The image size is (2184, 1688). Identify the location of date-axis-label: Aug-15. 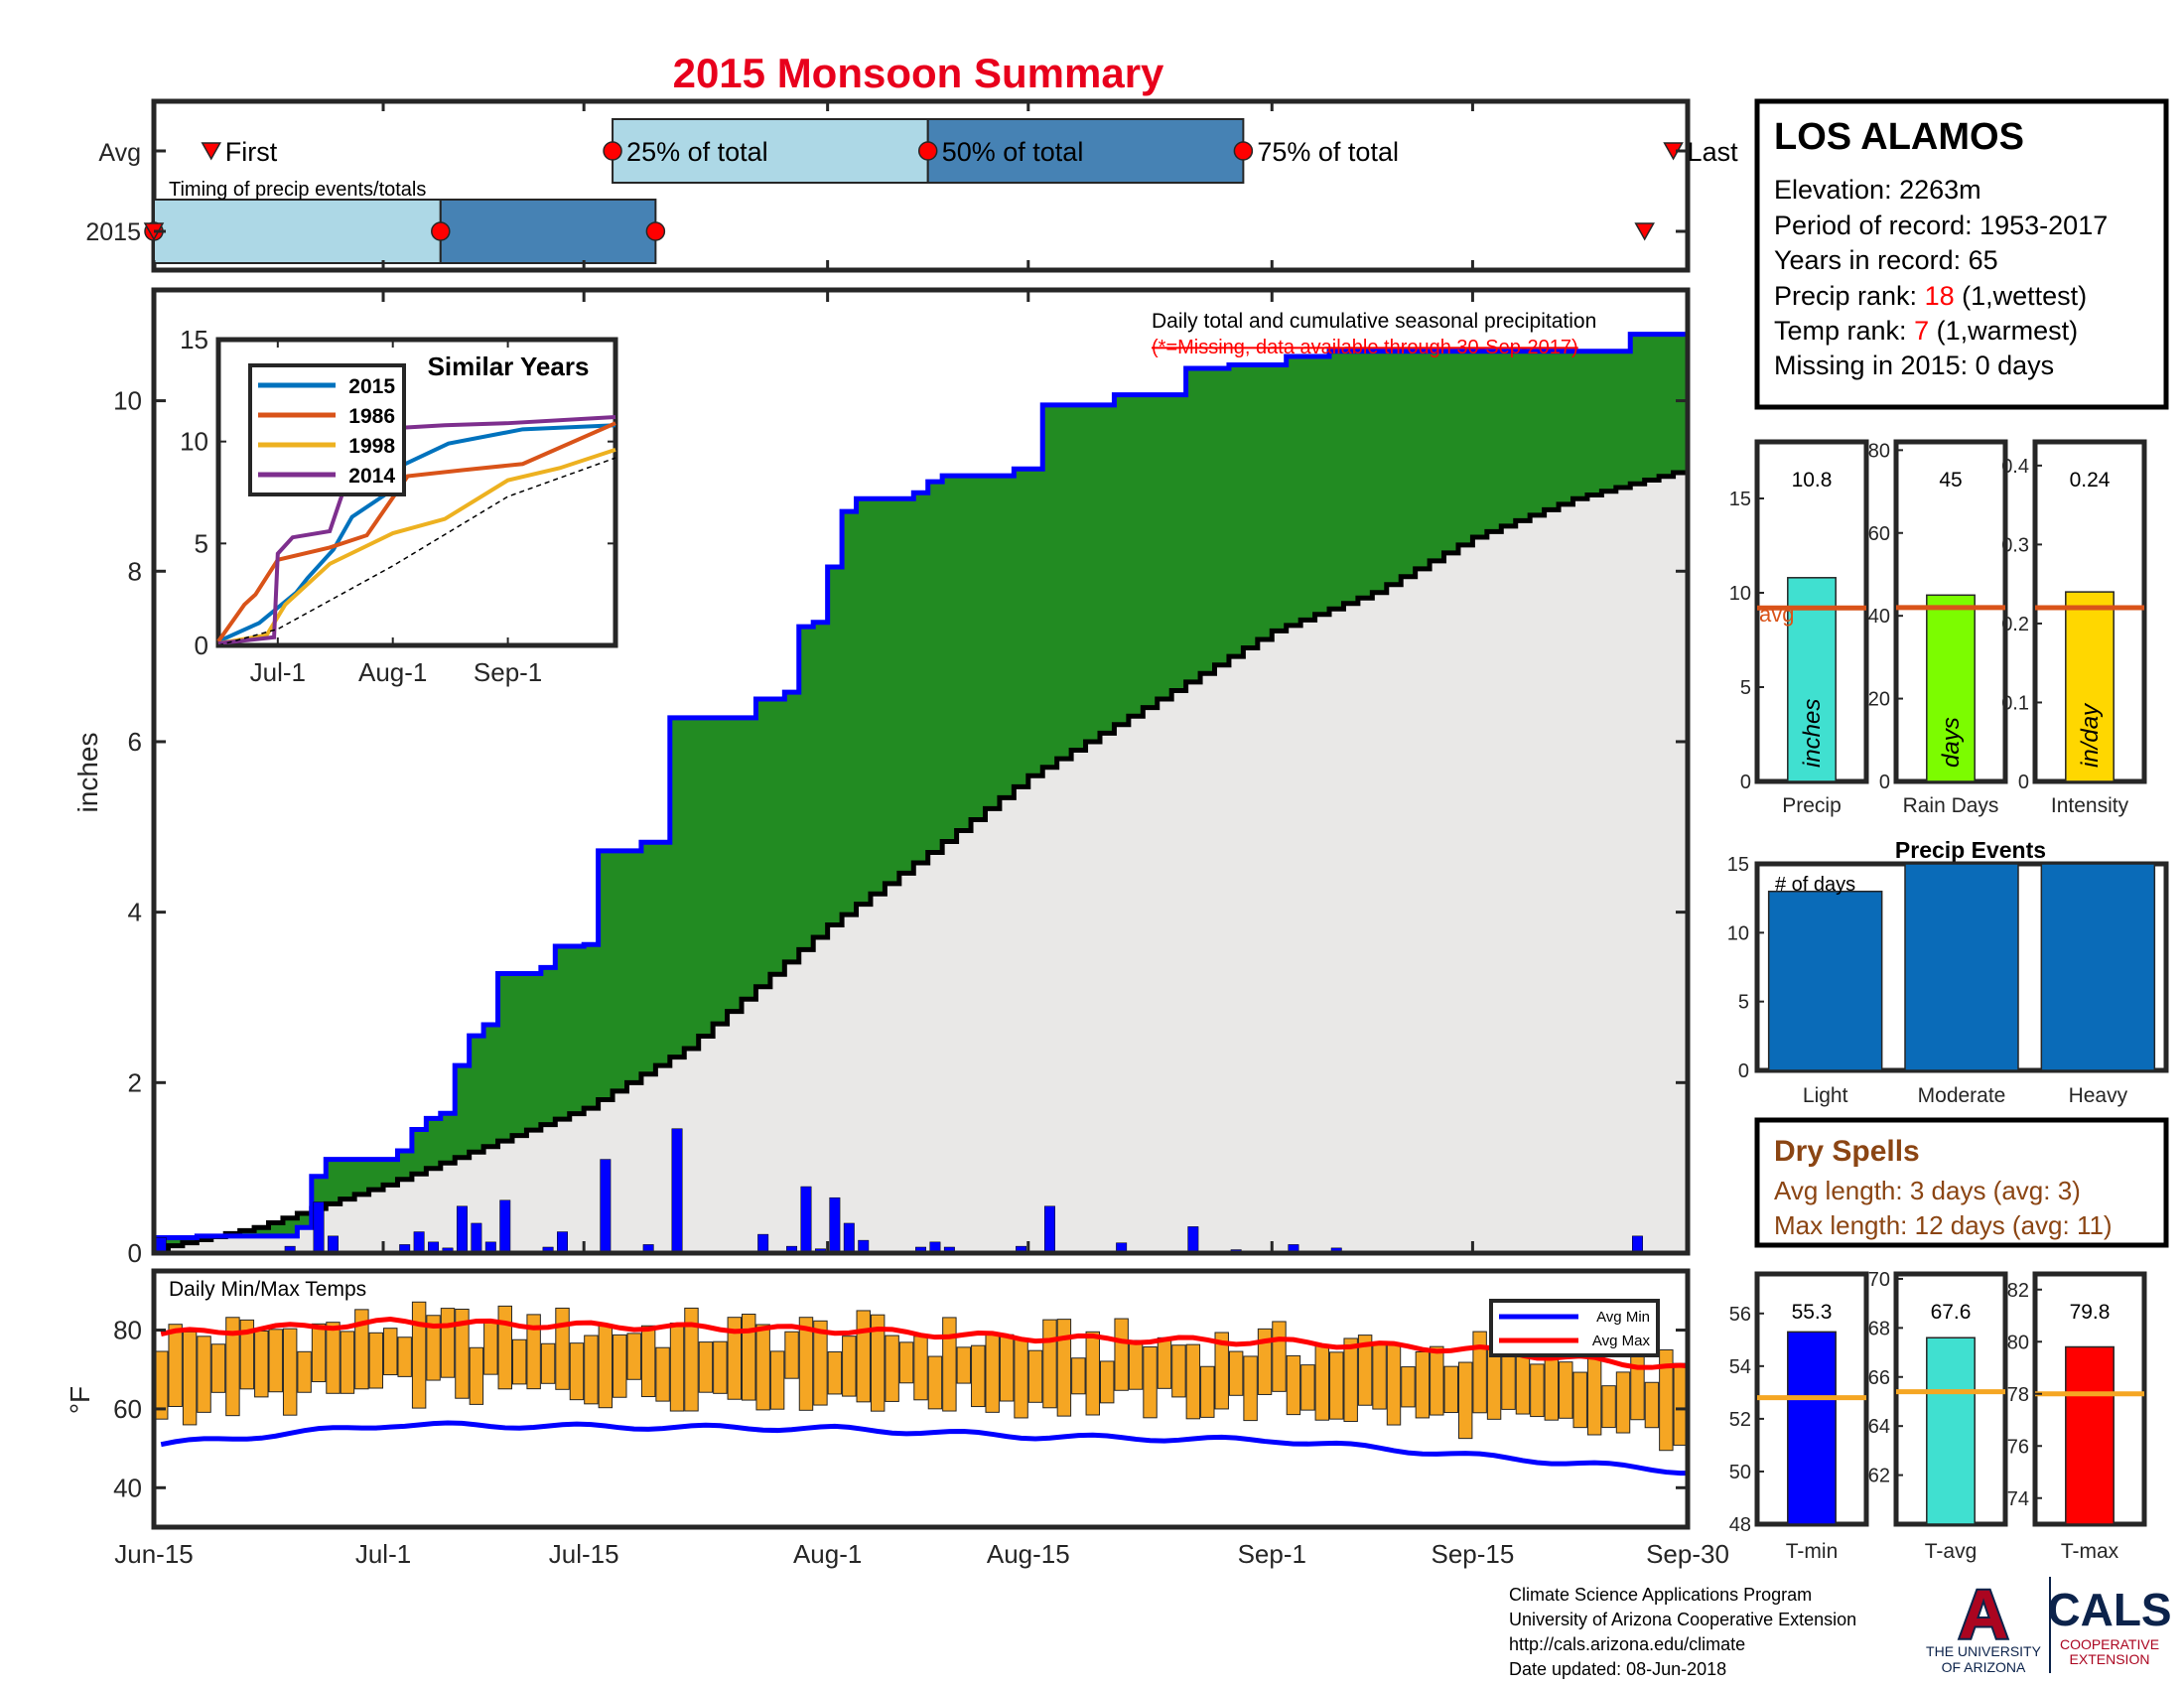
(1028, 1554).